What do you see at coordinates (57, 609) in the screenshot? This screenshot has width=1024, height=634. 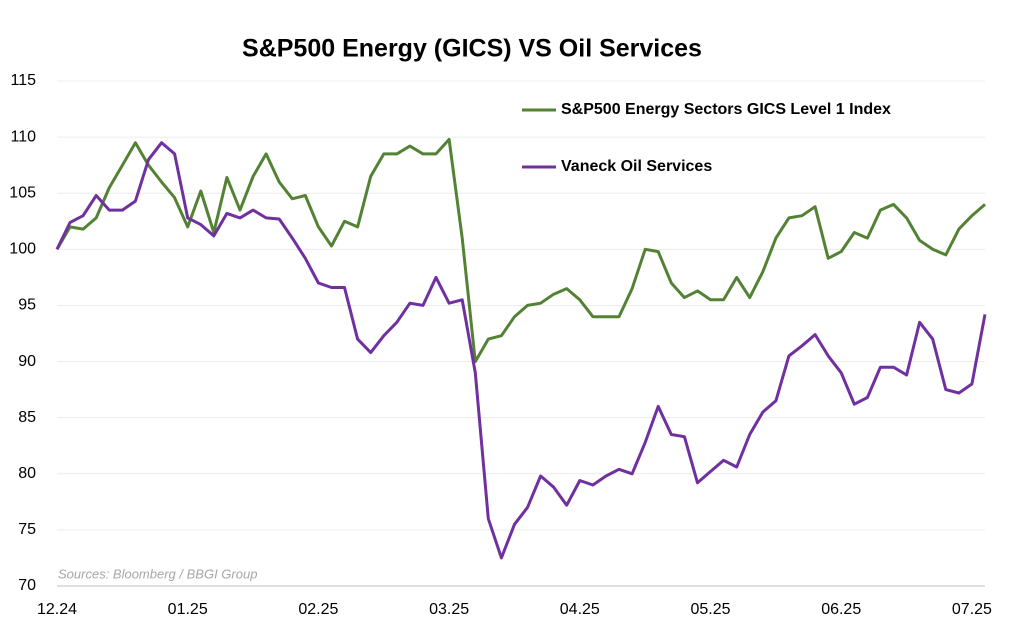 I see `x-tick-label: 12.24` at bounding box center [57, 609].